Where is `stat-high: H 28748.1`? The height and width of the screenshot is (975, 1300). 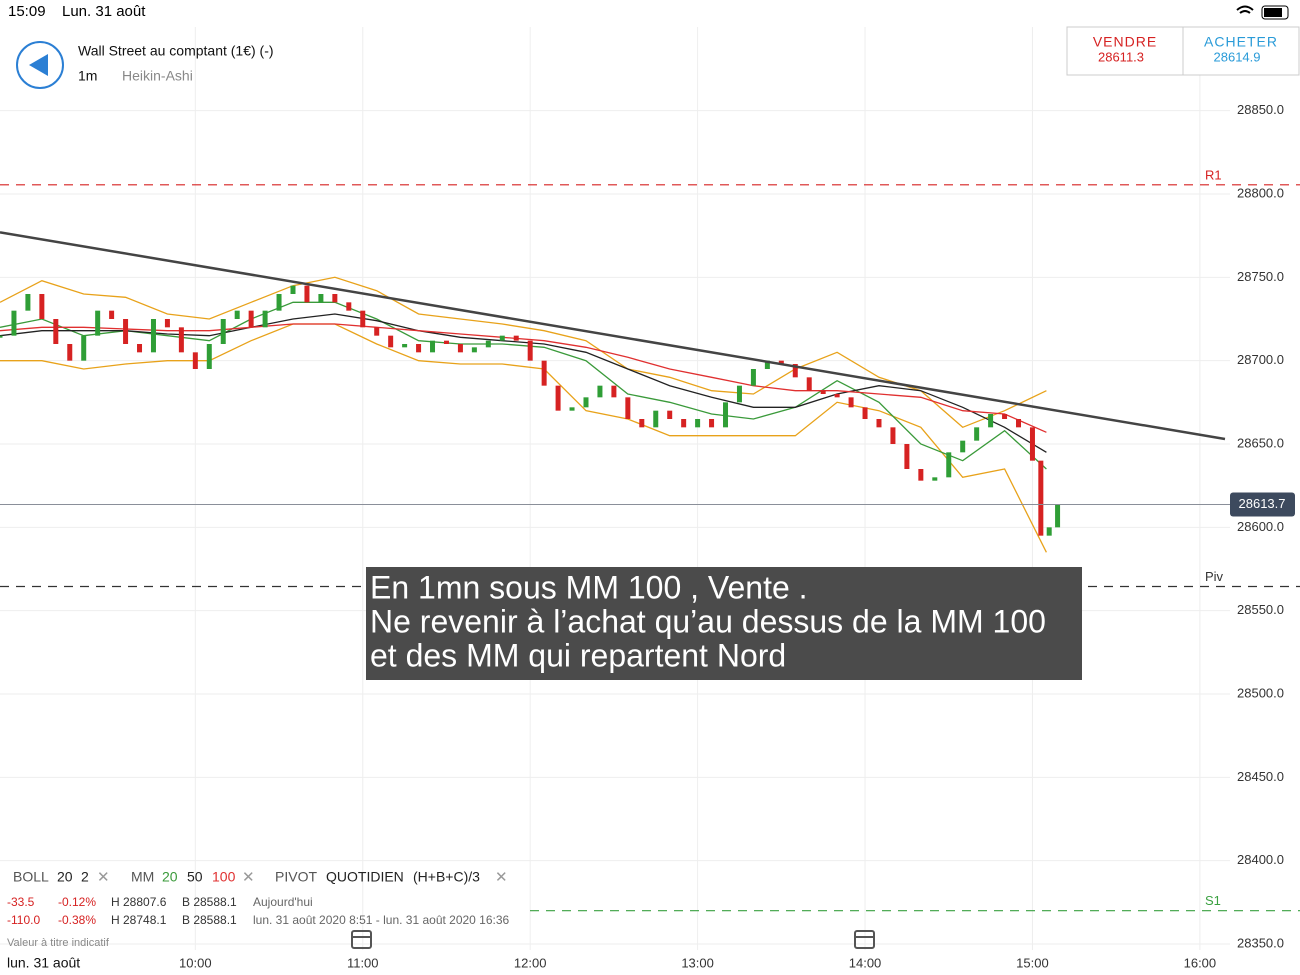
stat-high: H 28748.1 is located at coordinates (139, 920).